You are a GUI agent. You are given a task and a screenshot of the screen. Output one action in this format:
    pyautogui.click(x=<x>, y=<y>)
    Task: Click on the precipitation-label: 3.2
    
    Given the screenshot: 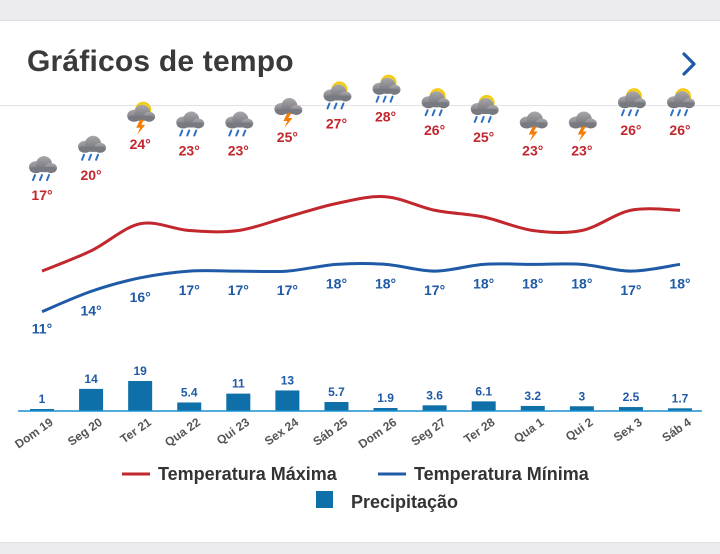 What is the action you would take?
    pyautogui.click(x=532, y=396)
    